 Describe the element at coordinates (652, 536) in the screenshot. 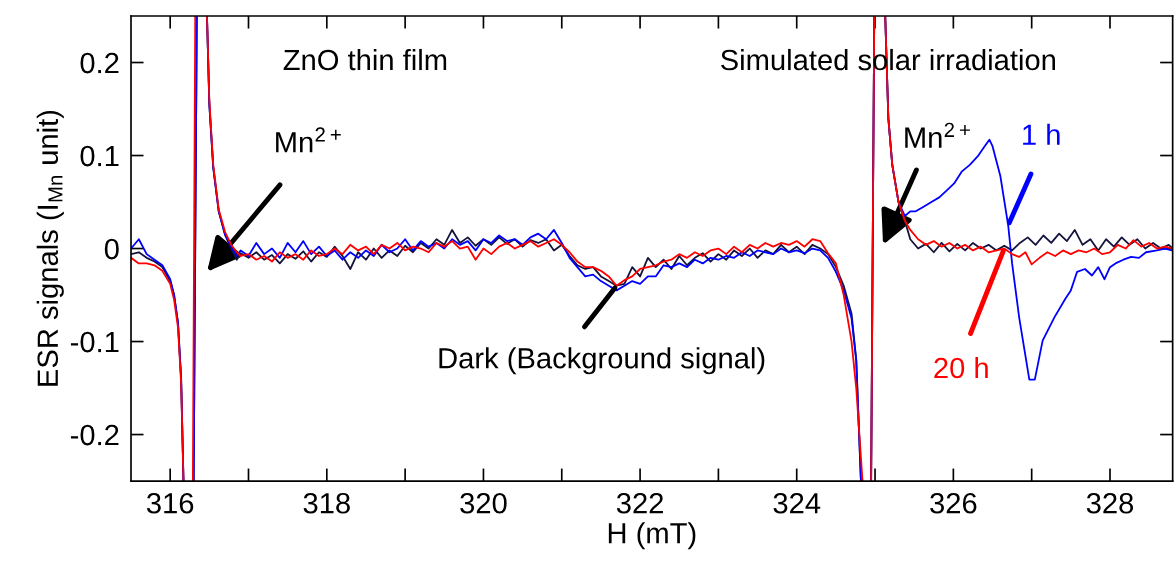

I see `x-axis-title: H (mT)` at that location.